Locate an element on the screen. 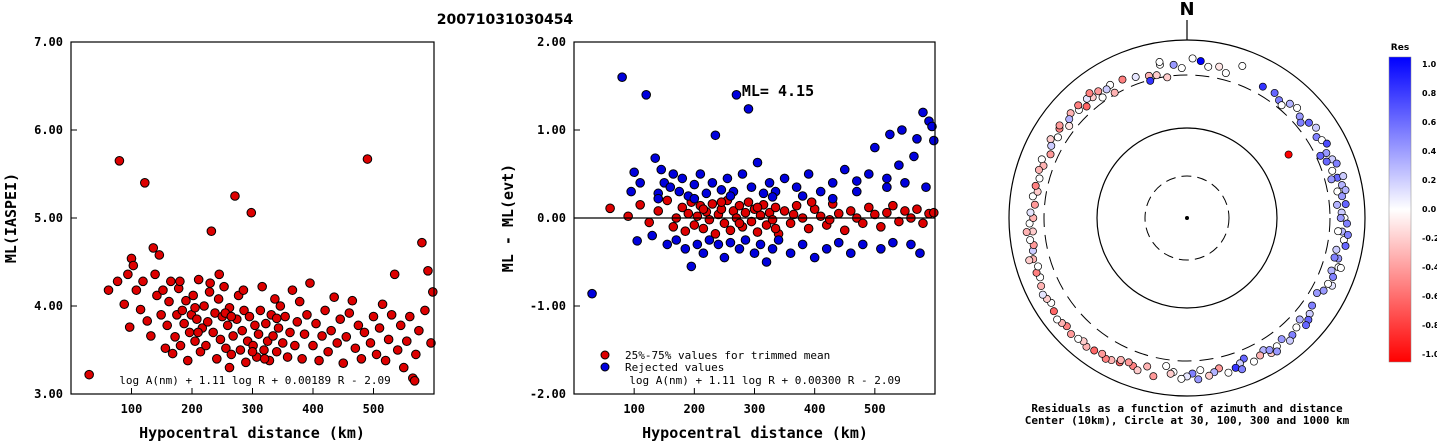 The image size is (1437, 441). ring-30km is located at coordinates (1187, 218).